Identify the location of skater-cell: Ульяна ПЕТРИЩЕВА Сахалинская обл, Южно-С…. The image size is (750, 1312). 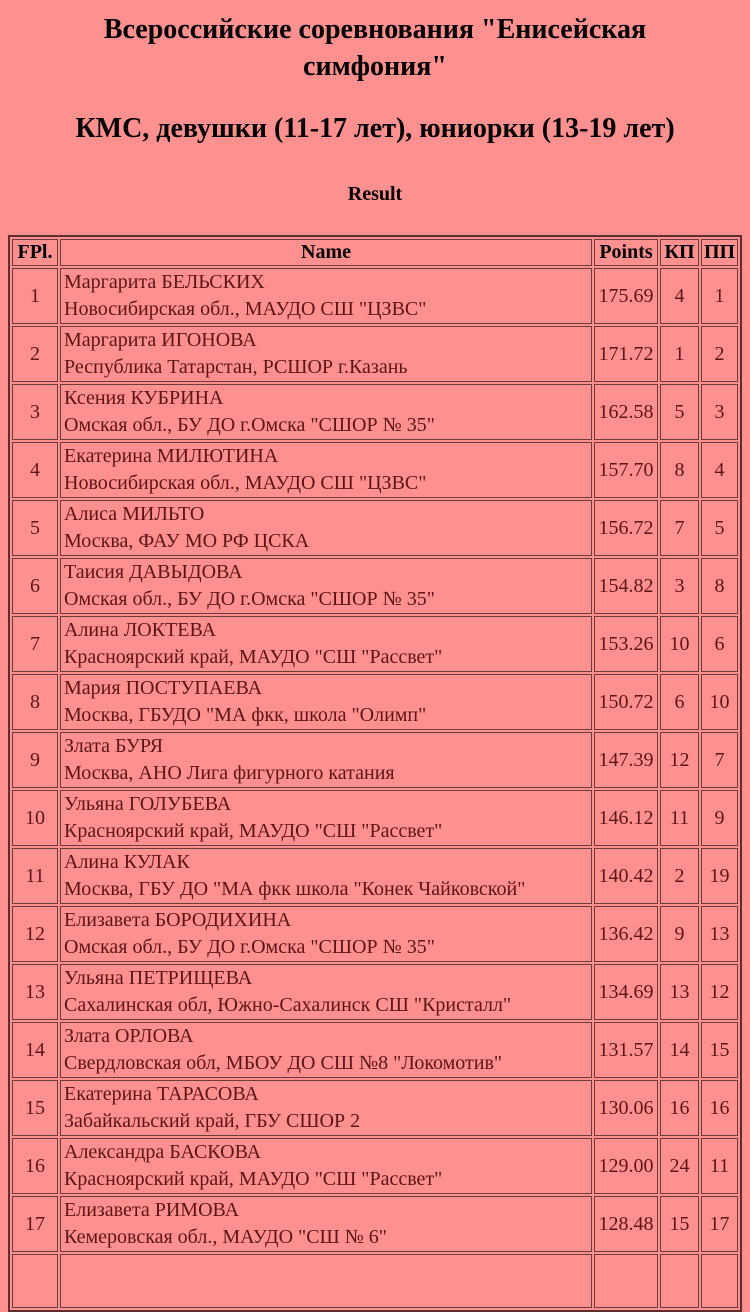
(326, 992).